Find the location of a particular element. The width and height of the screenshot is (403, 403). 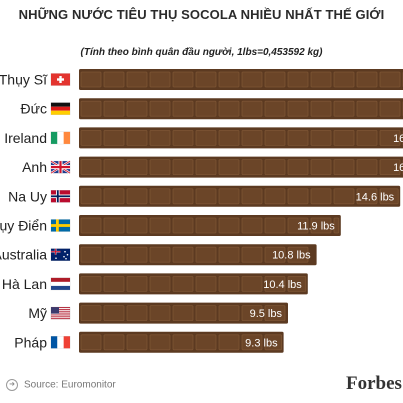

german-flag-icon is located at coordinates (60, 108).